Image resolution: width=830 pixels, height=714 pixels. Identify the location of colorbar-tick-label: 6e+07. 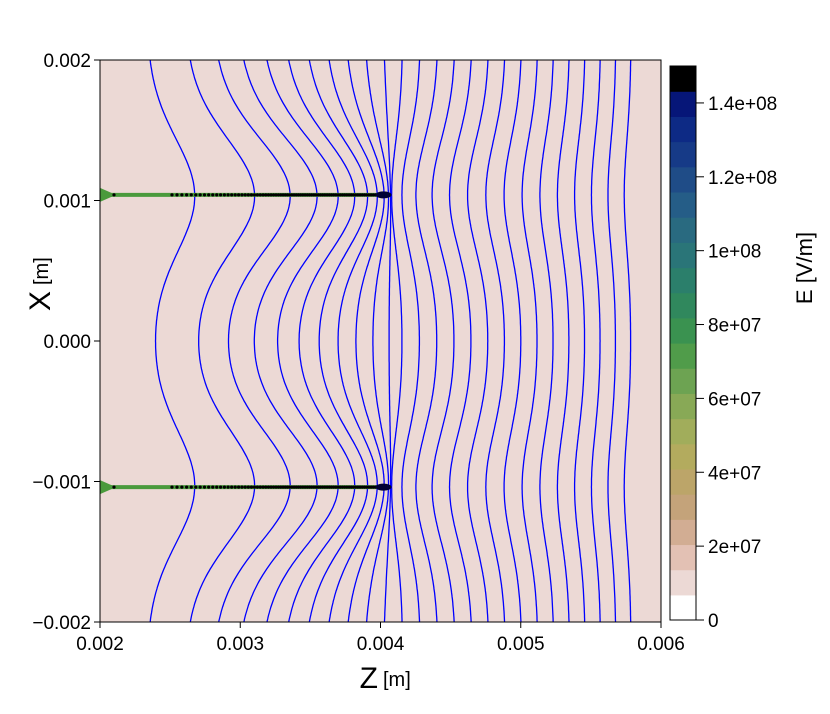
(734, 399).